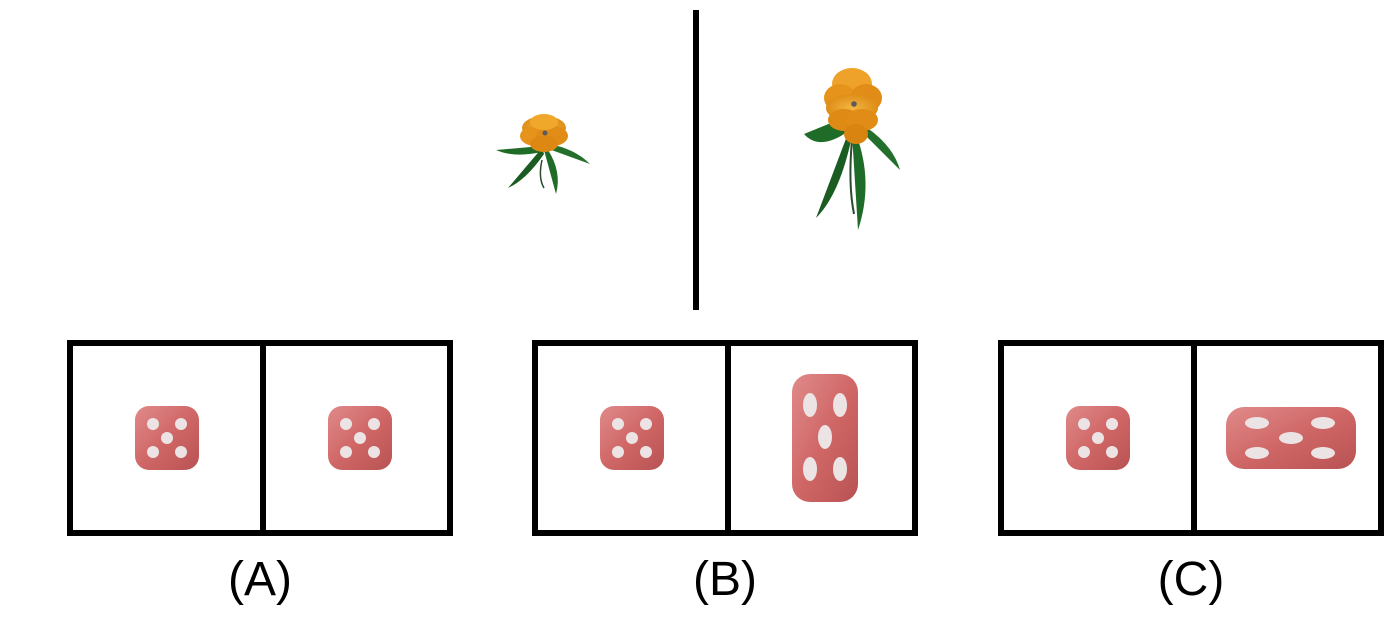  What do you see at coordinates (725, 579) in the screenshot?
I see `option-b-label: (B)` at bounding box center [725, 579].